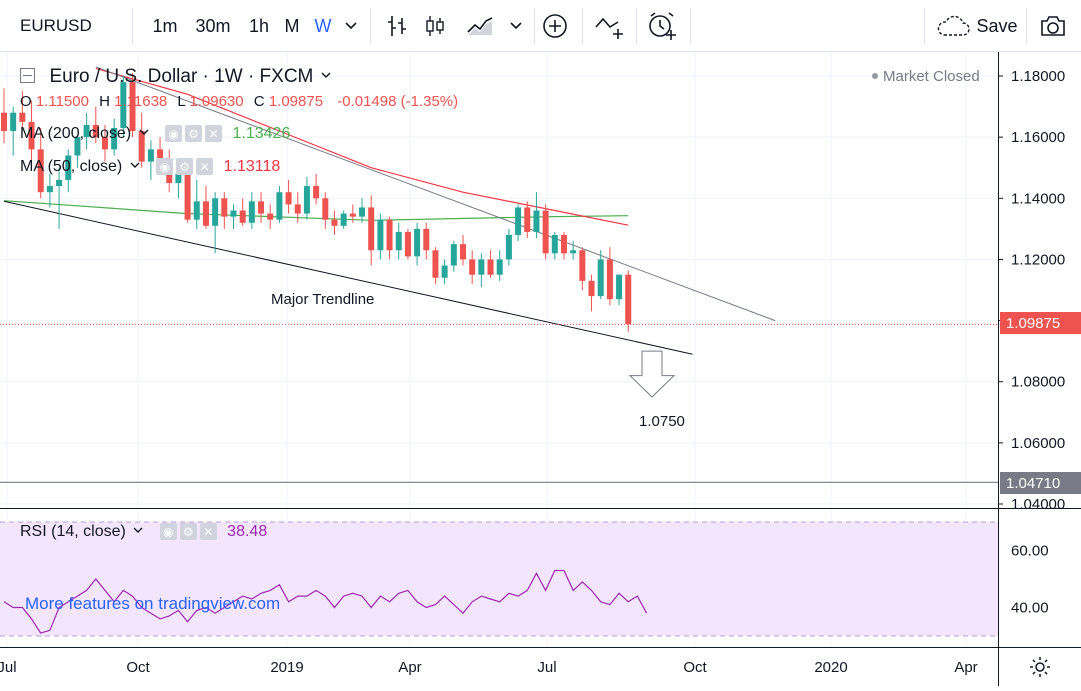  Describe the element at coordinates (351, 26) in the screenshot. I see `interval-dropdown-icon` at that location.